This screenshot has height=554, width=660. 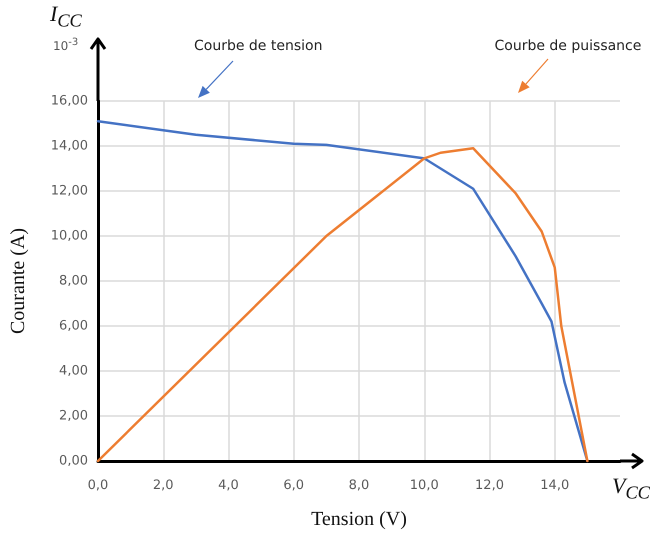 I want to click on x-tick-label: 6,0, so click(x=293, y=485).